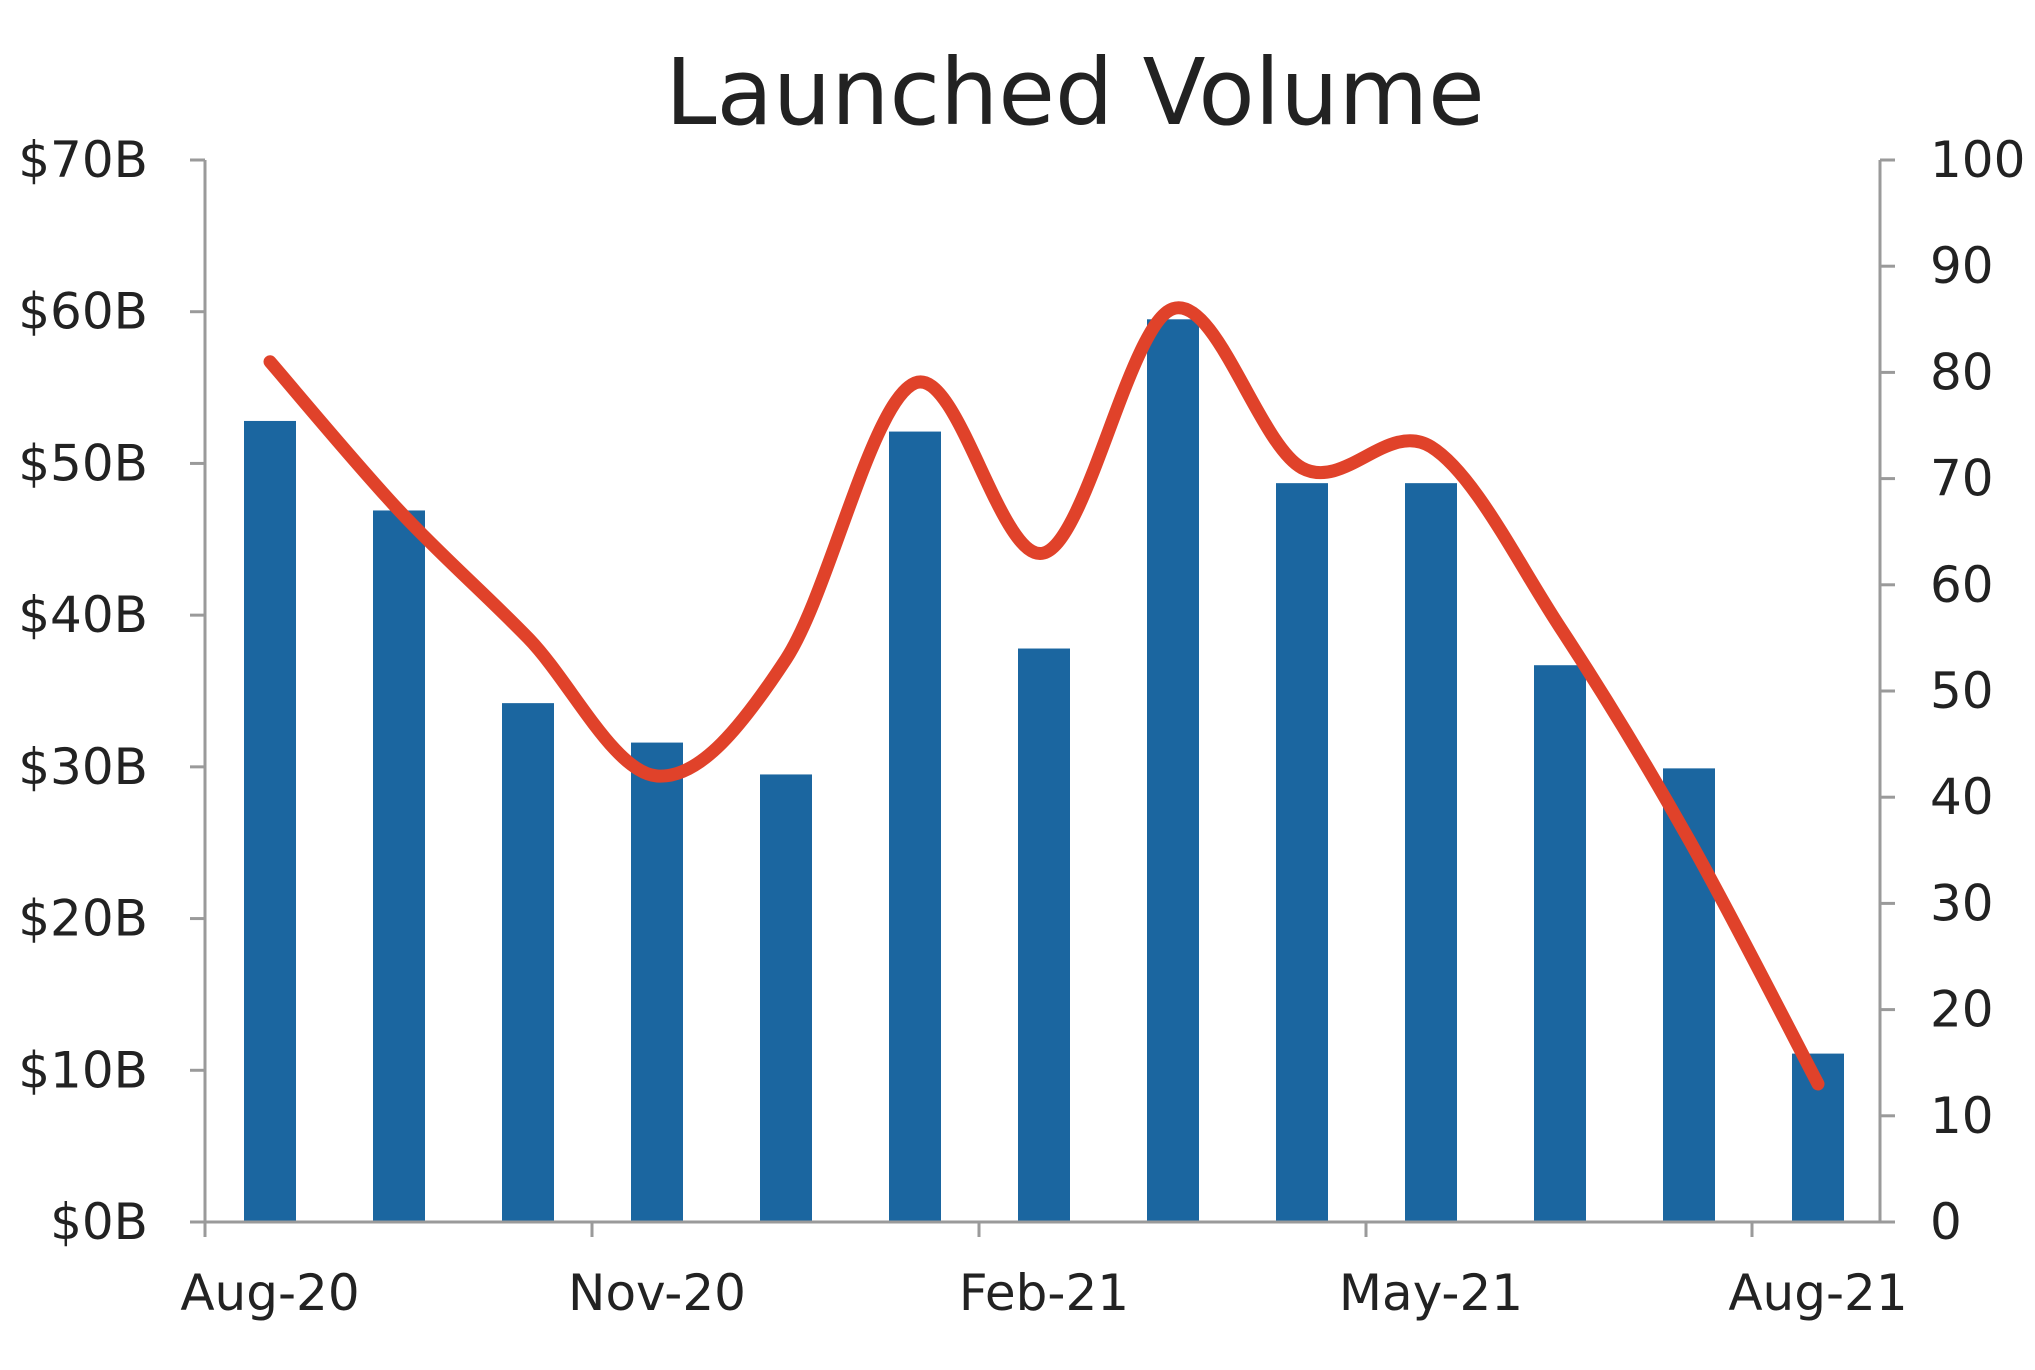  What do you see at coordinates (83, 615) in the screenshot?
I see `left-tick-label: $40B` at bounding box center [83, 615].